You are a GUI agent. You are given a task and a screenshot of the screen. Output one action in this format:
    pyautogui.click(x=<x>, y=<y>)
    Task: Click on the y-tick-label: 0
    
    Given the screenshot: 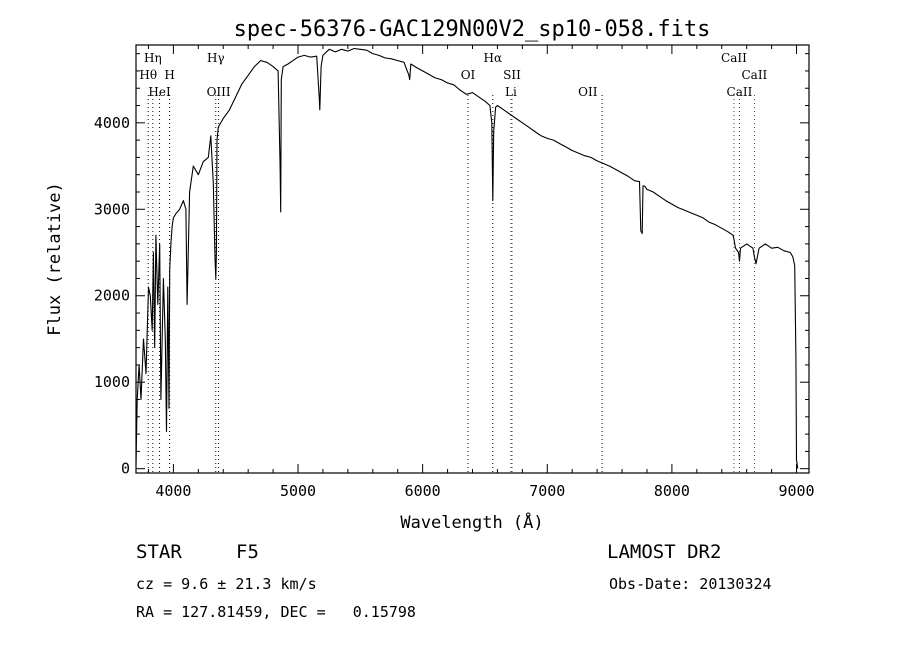 What is the action you would take?
    pyautogui.click(x=125, y=469)
    